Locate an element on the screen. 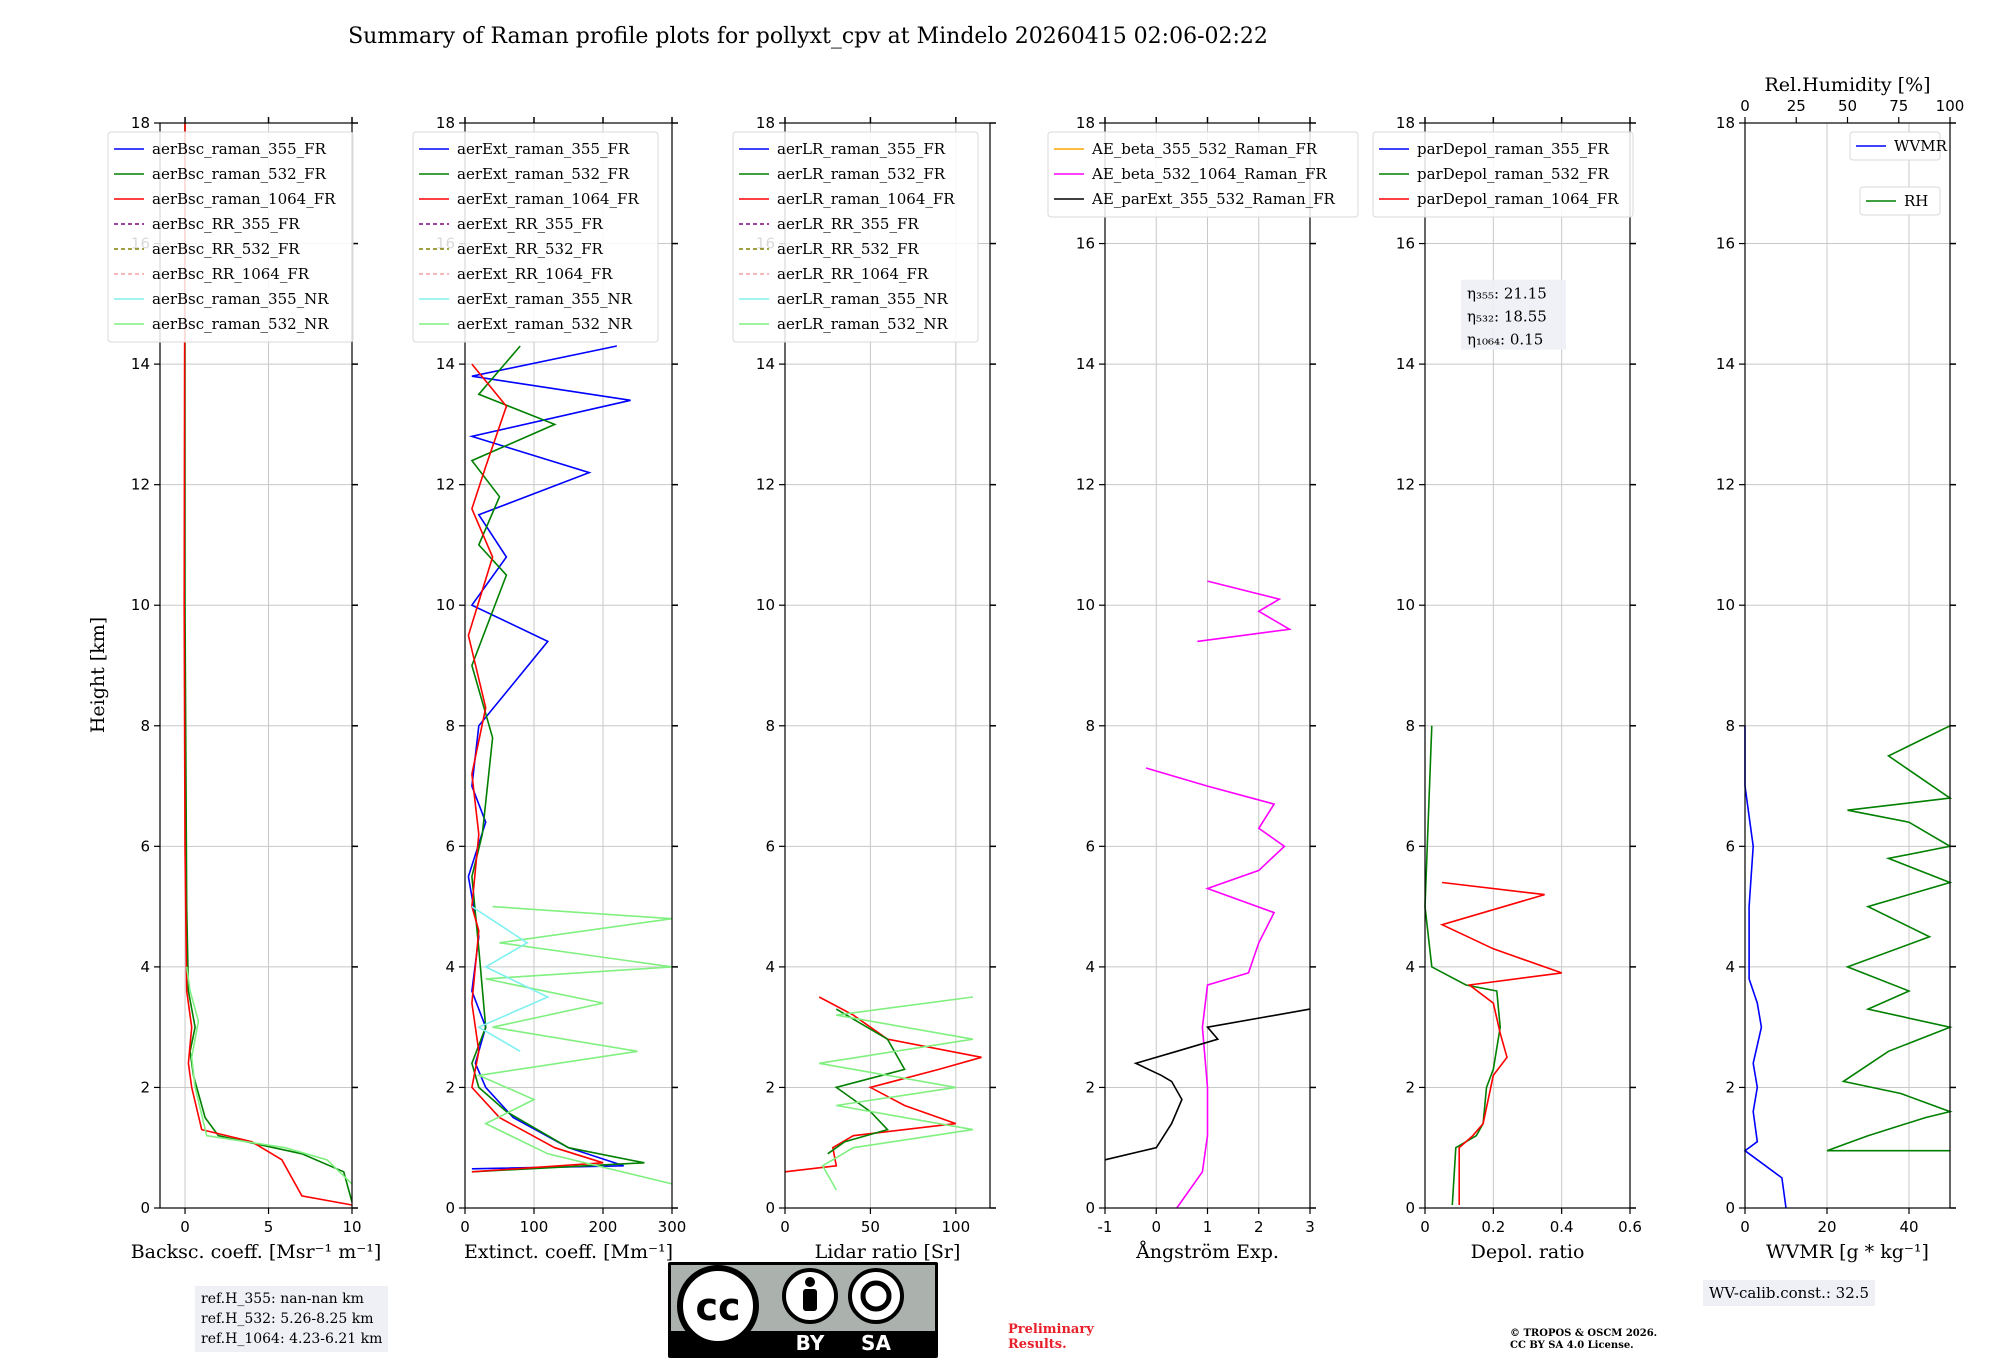 Image resolution: width=2000 pixels, height=1362 pixels. y-tick-label: 16 is located at coordinates (1405, 244).